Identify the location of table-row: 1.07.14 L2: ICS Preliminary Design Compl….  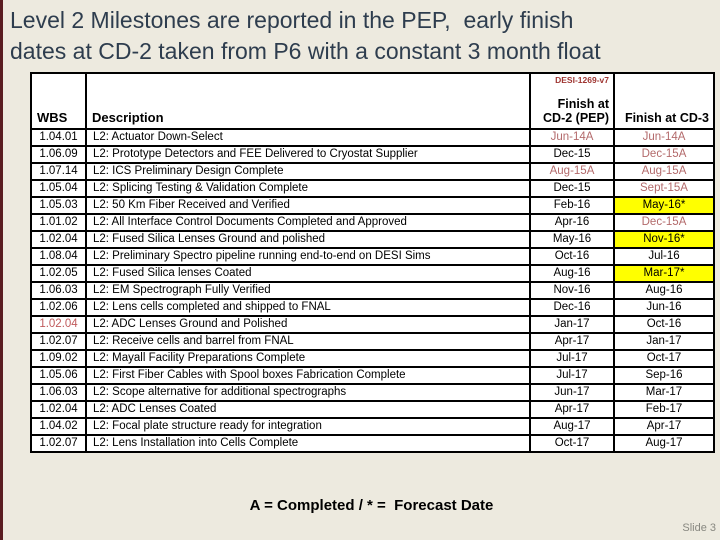
(372, 171).